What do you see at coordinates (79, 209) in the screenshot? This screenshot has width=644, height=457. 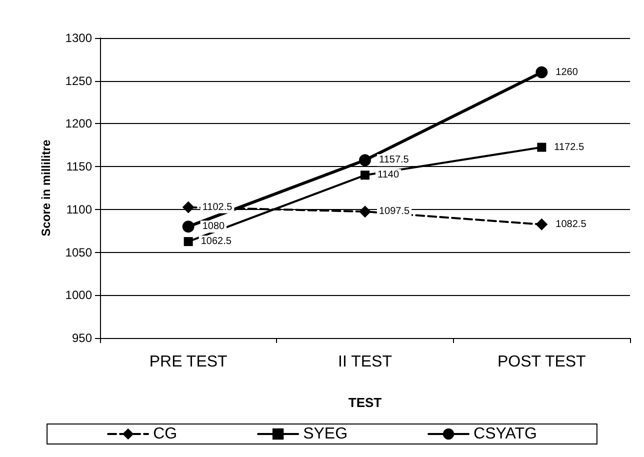 I see `y-tick-label: 1100` at bounding box center [79, 209].